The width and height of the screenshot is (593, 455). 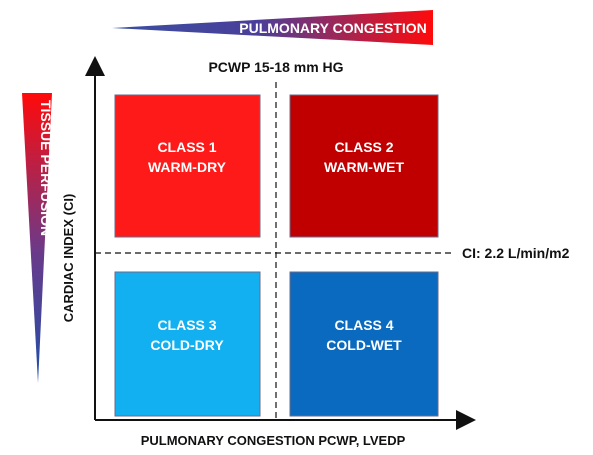 What do you see at coordinates (363, 325) in the screenshot?
I see `class-4-title: CLASS 4` at bounding box center [363, 325].